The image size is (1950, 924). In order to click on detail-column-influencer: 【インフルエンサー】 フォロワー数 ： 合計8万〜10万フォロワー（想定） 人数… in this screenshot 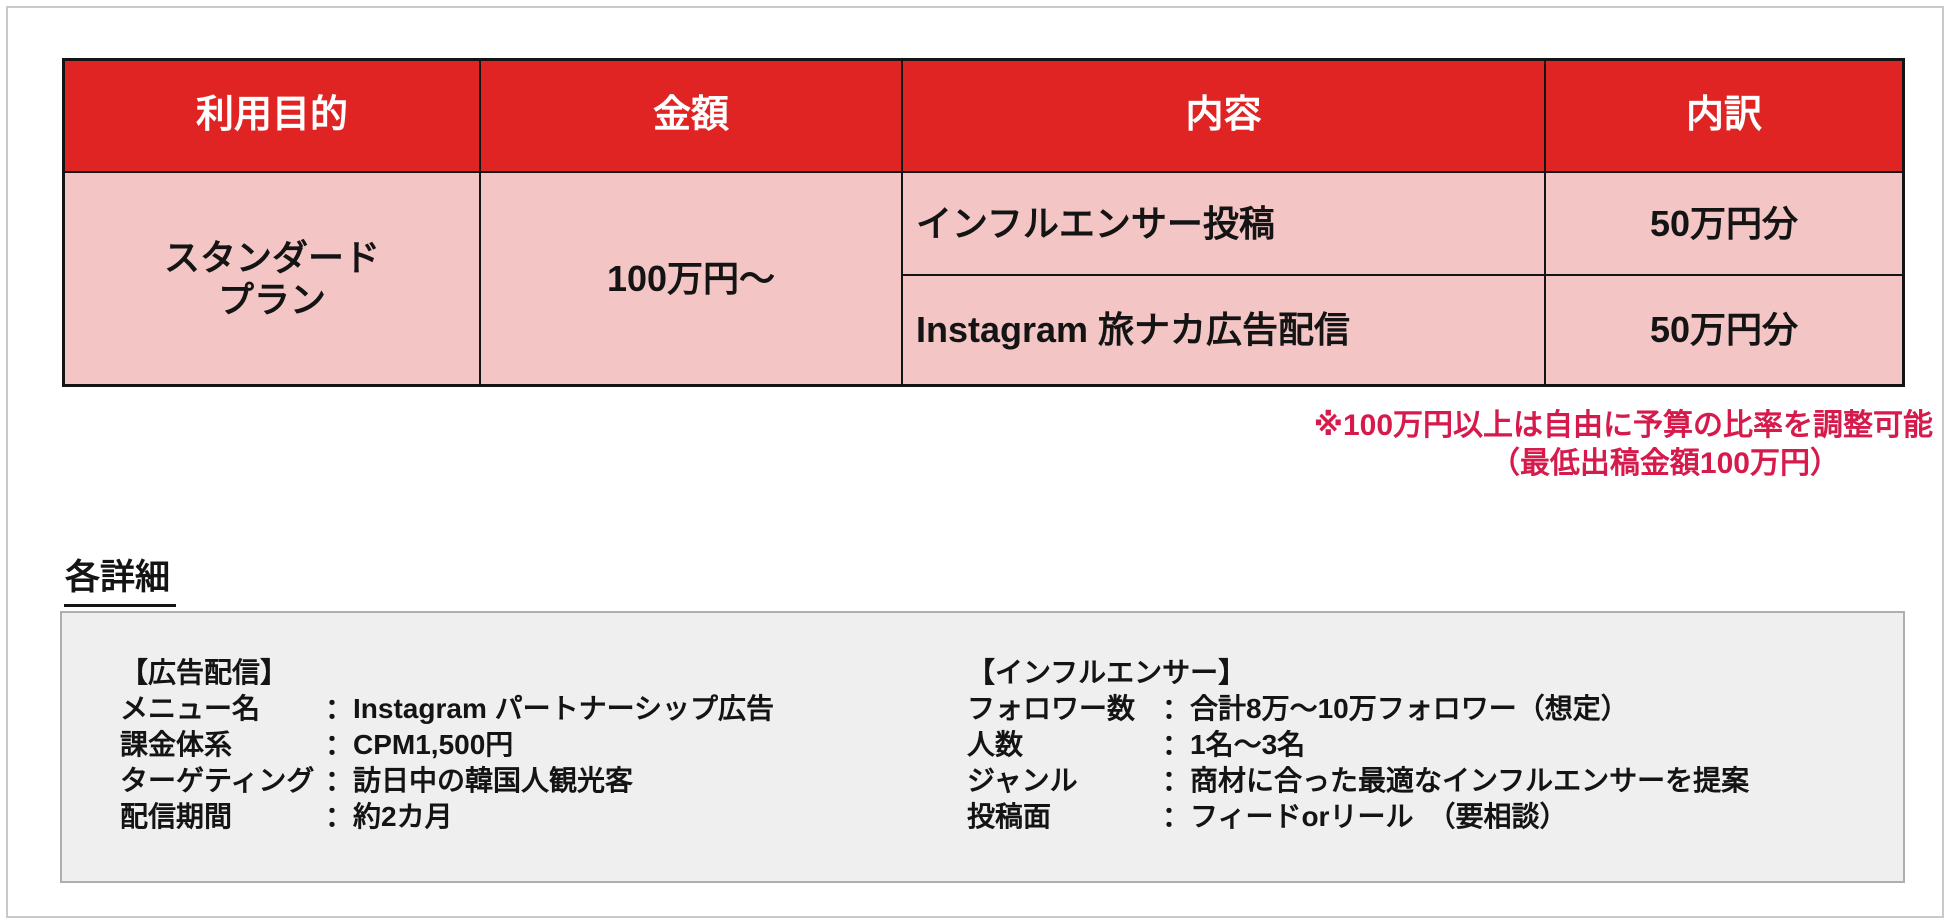, I will do `click(1358, 745)`.